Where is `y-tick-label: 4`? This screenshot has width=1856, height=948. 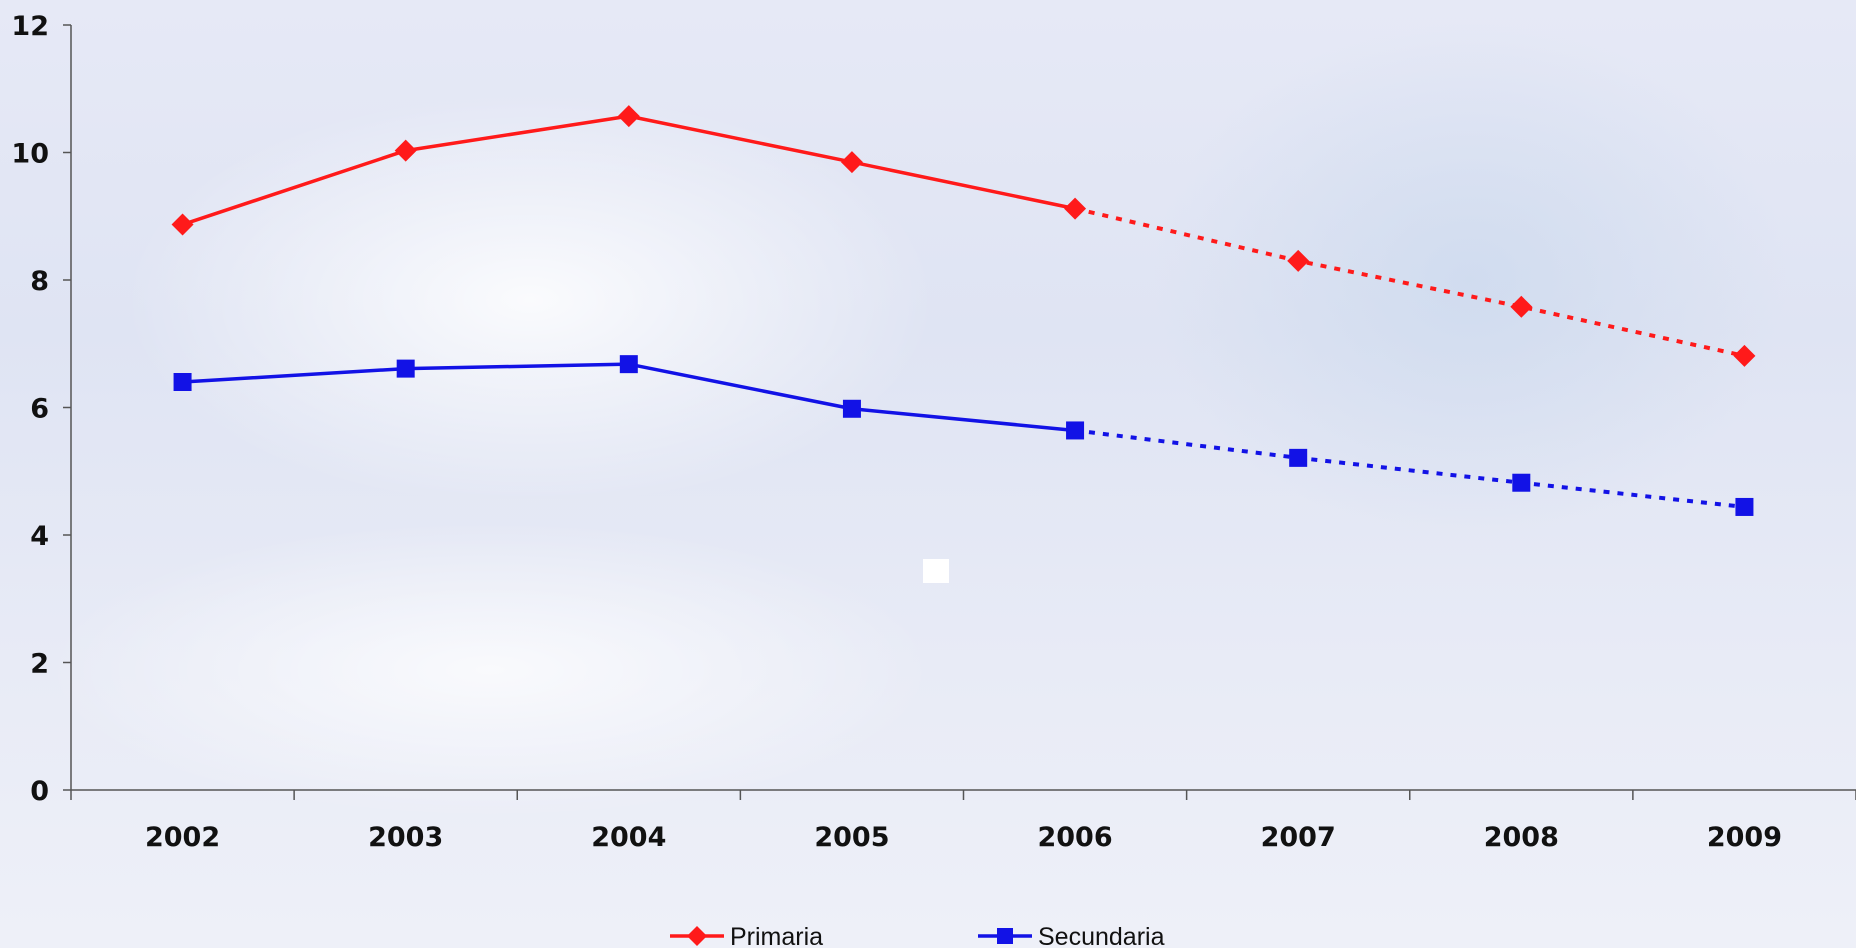 y-tick-label: 4 is located at coordinates (39, 536).